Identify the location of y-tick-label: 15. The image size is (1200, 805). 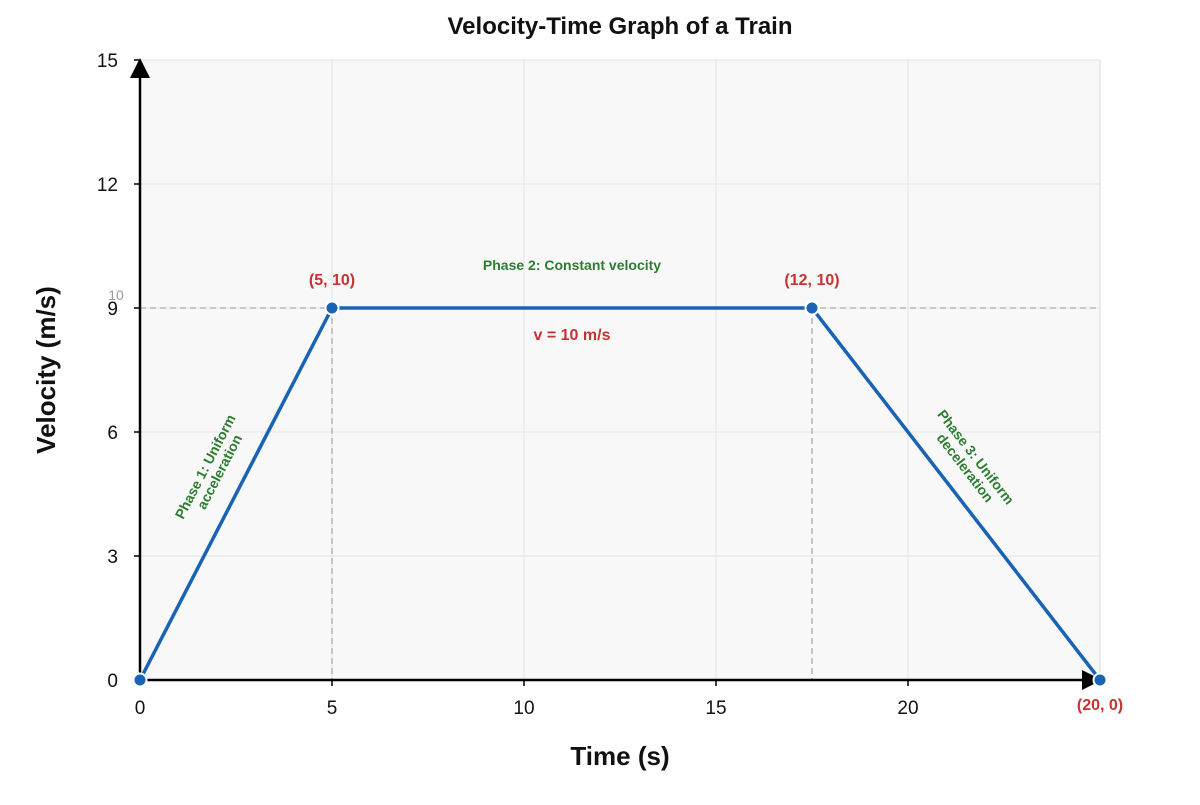
(107, 61).